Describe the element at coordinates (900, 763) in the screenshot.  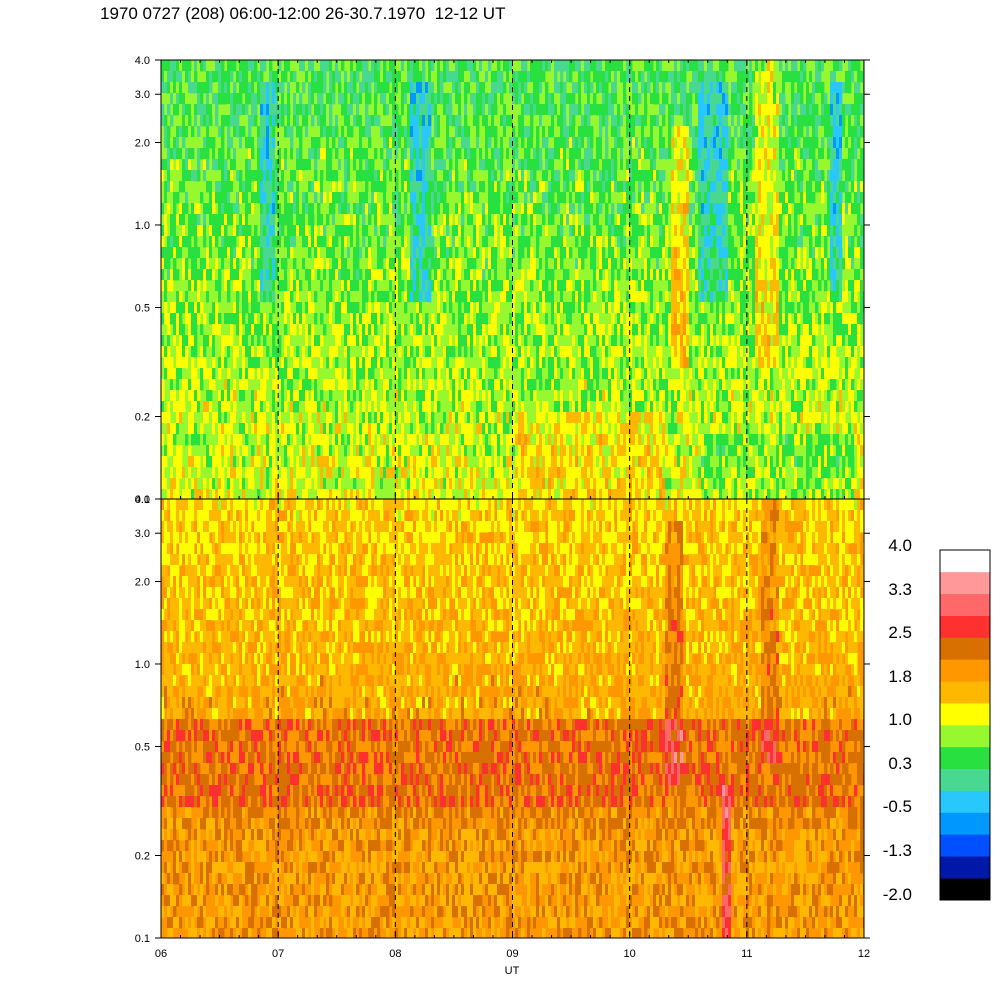
I see `colorbar-label: 0.3` at that location.